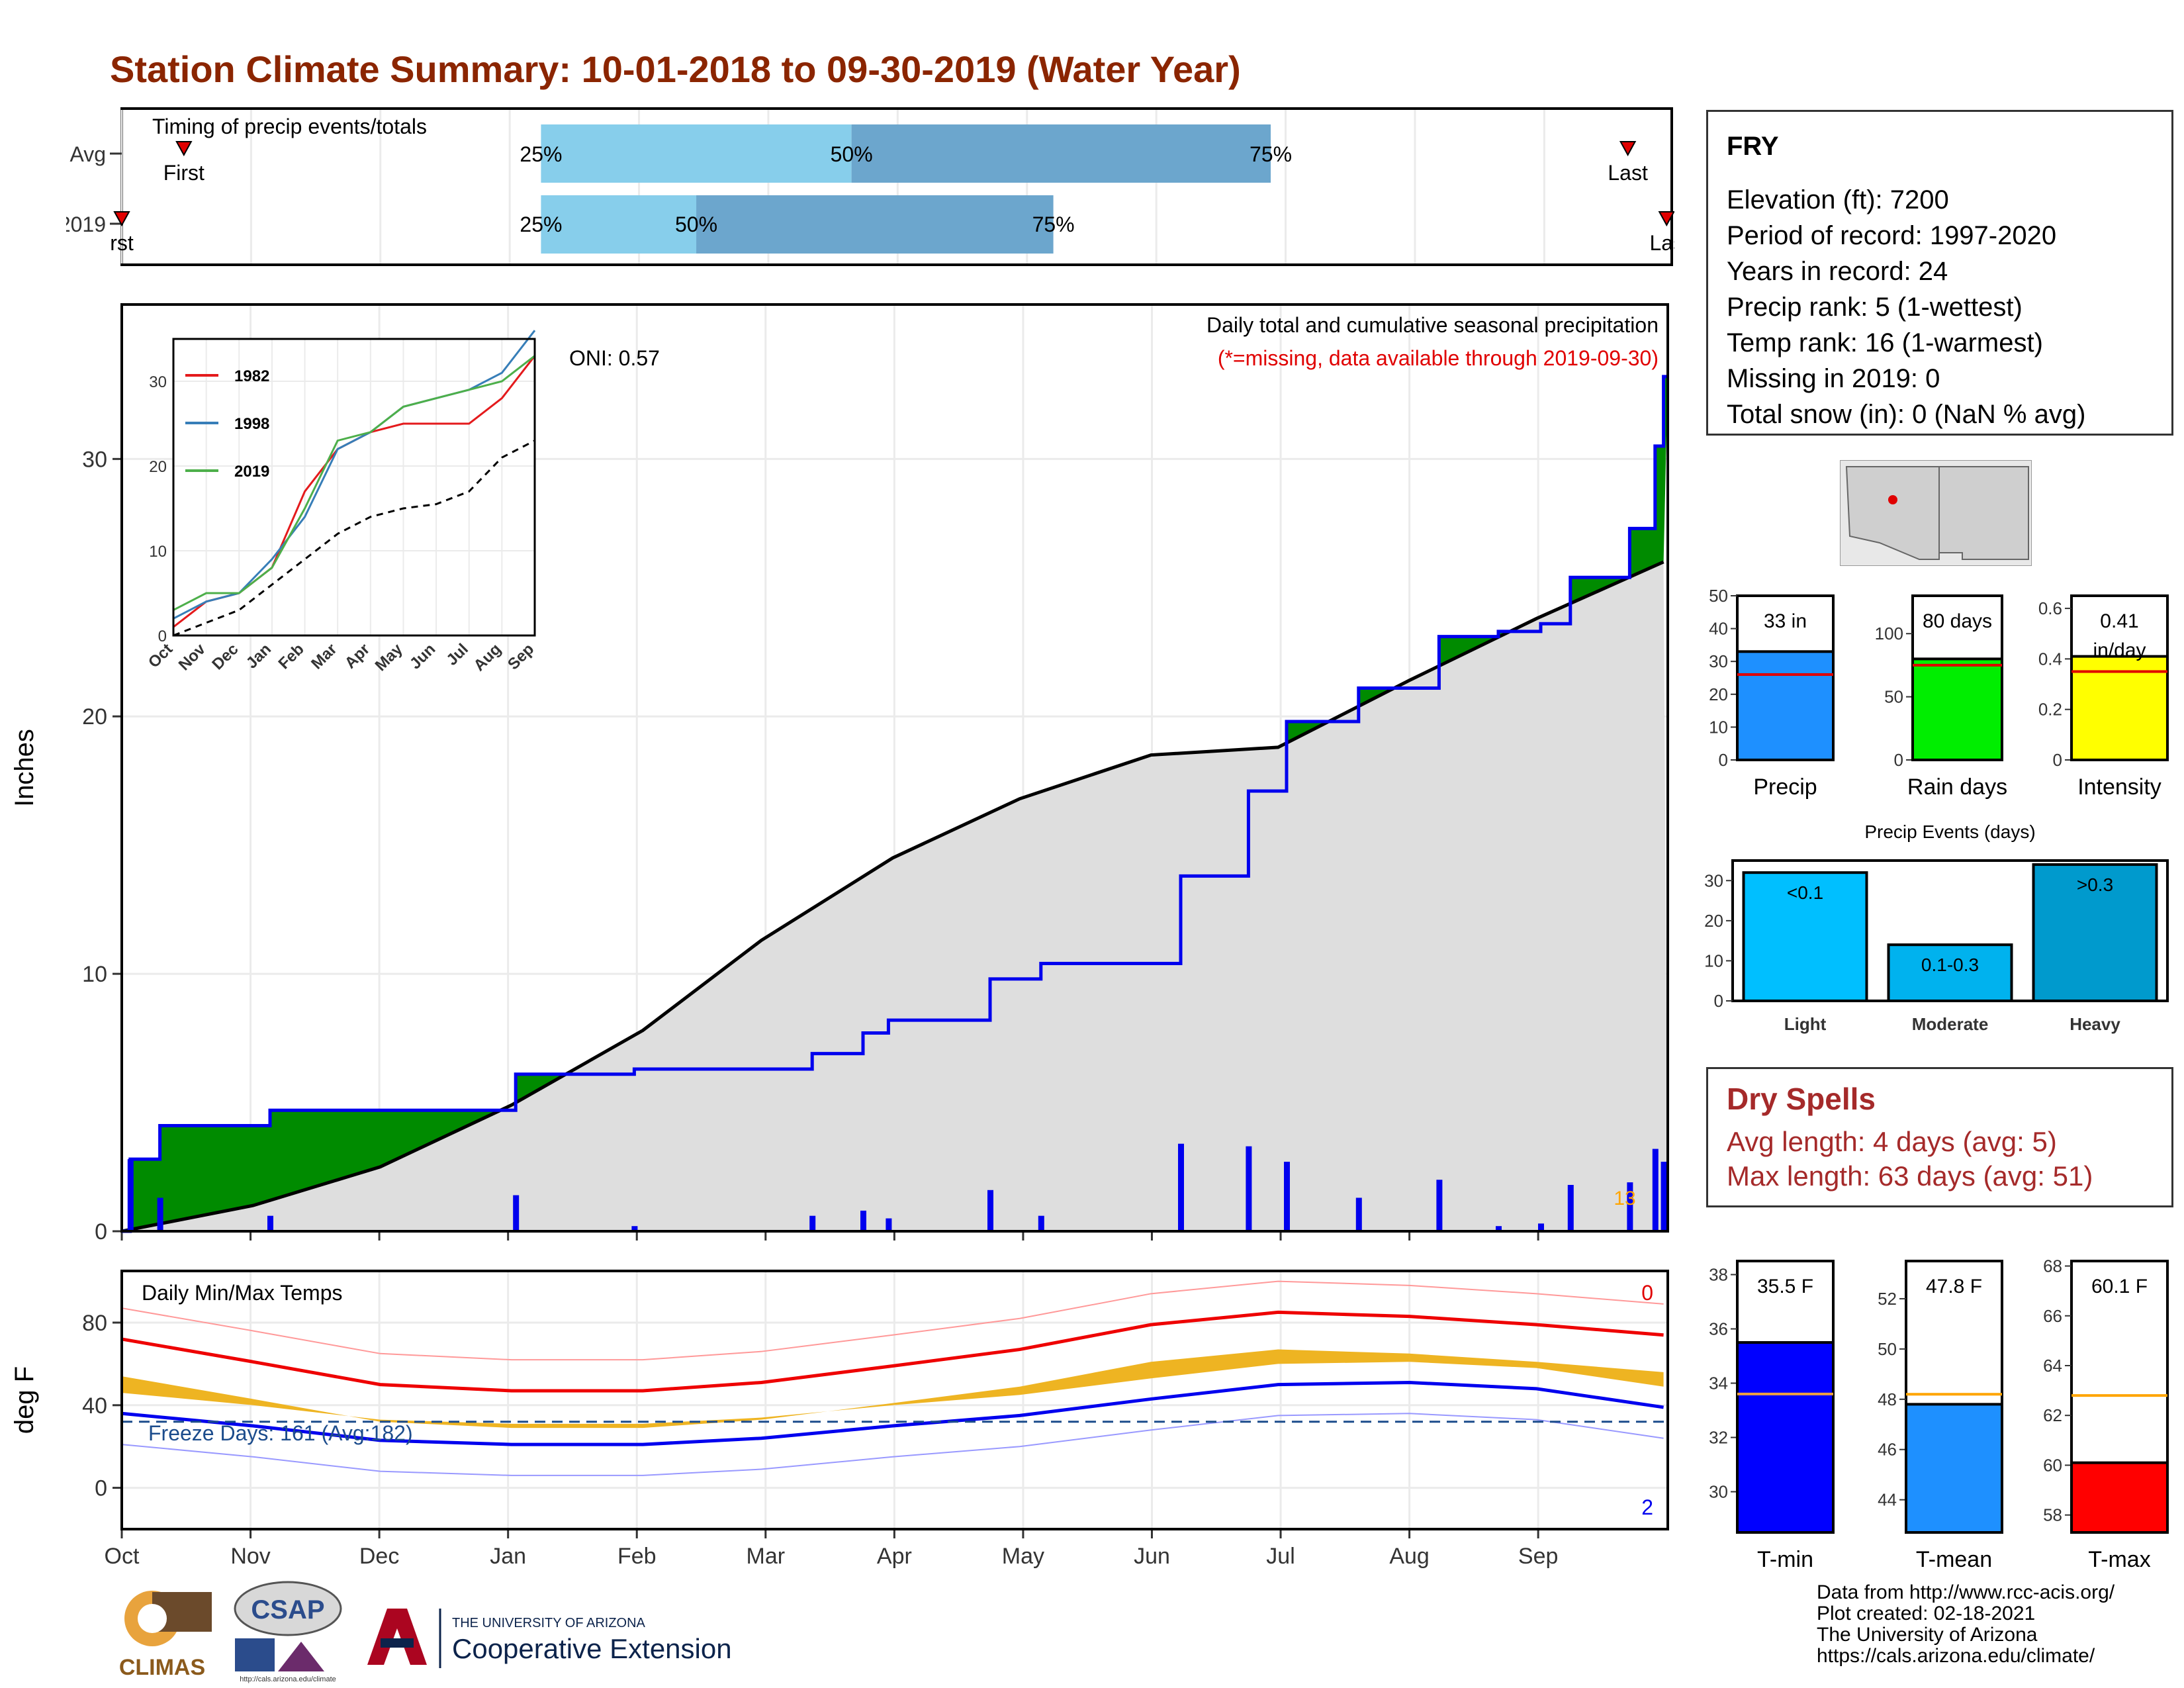 The width and height of the screenshot is (2184, 1688). I want to click on small-bar-value-label: 60.1 F, so click(2119, 1286).